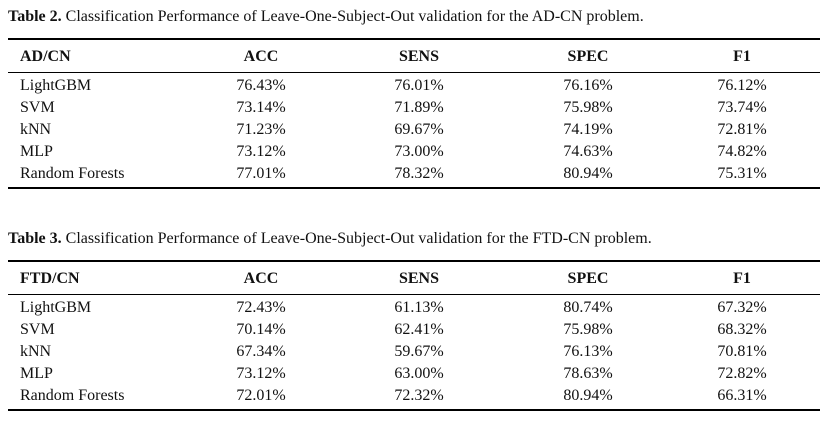 The width and height of the screenshot is (831, 430). Describe the element at coordinates (261, 395) in the screenshot. I see `table-cell: 72.01%` at that location.